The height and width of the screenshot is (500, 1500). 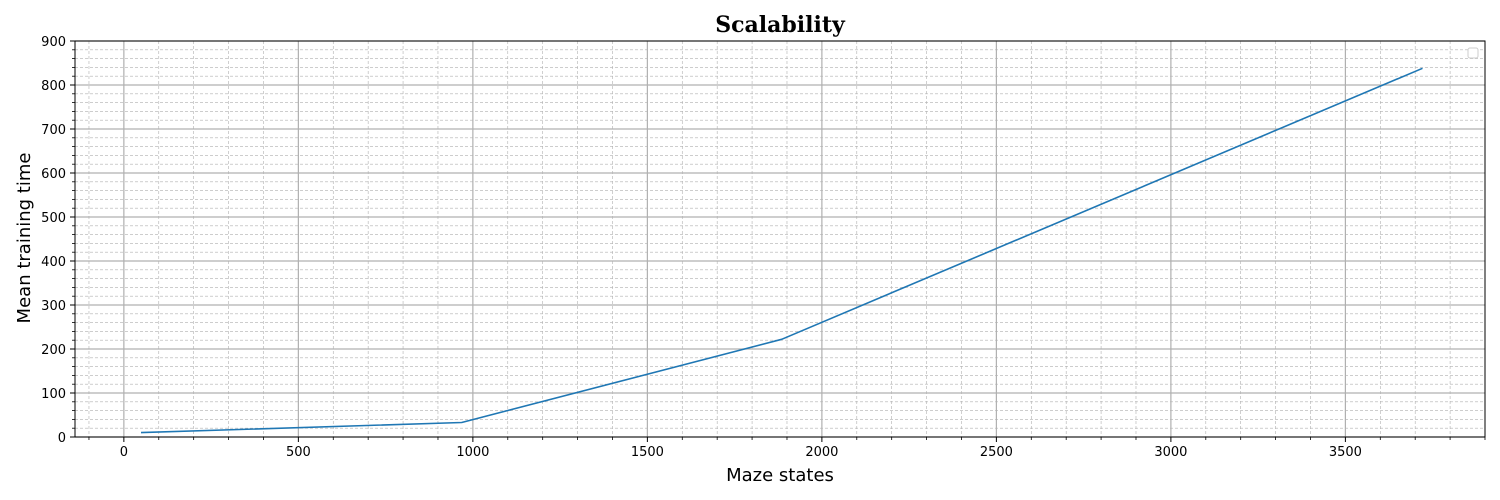 I want to click on y-axis-label: Mean training time, so click(x=24, y=238).